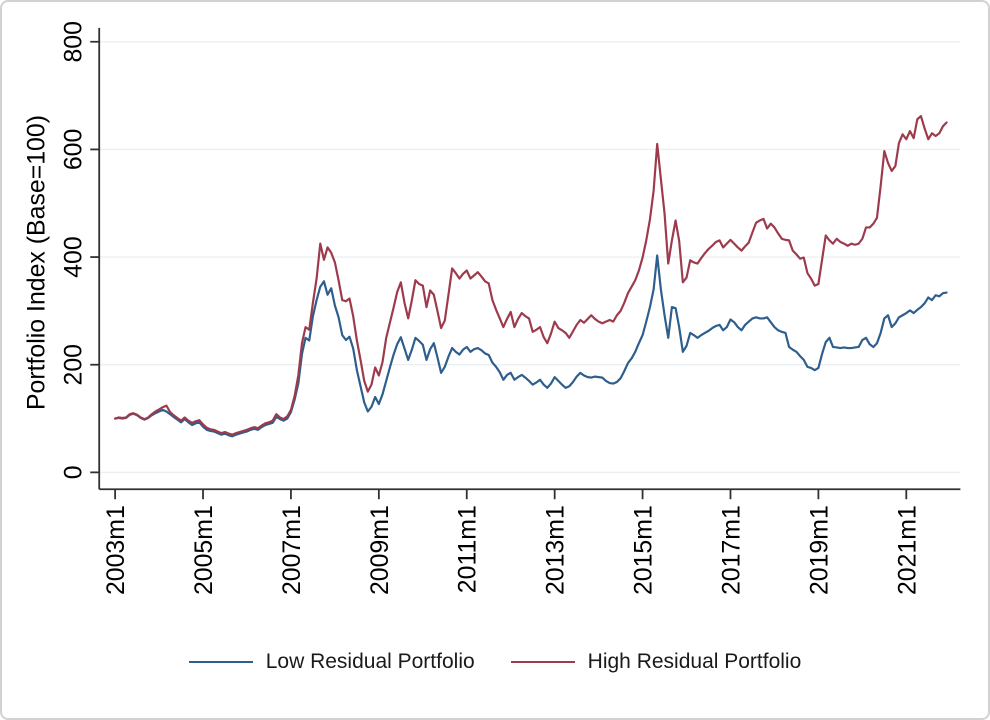  Describe the element at coordinates (37, 262) in the screenshot. I see `y-axis-title: Portfolio Index (Base=100)` at that location.